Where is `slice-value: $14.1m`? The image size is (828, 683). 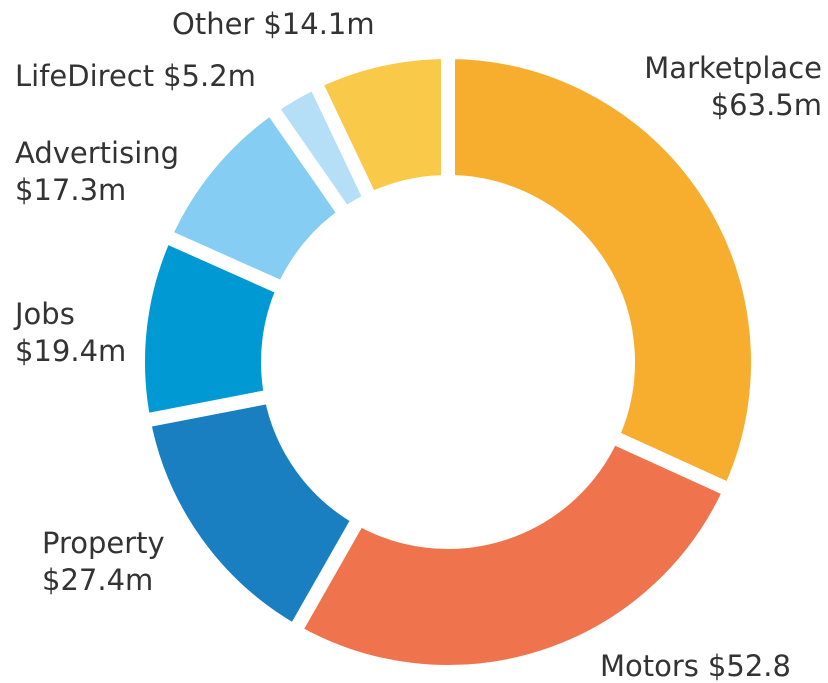
slice-value: $14.1m is located at coordinates (318, 24).